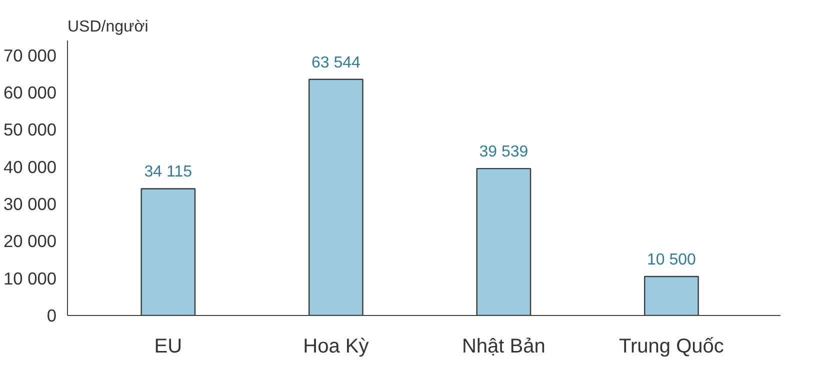  I want to click on data-label: 39 539, so click(503, 152).